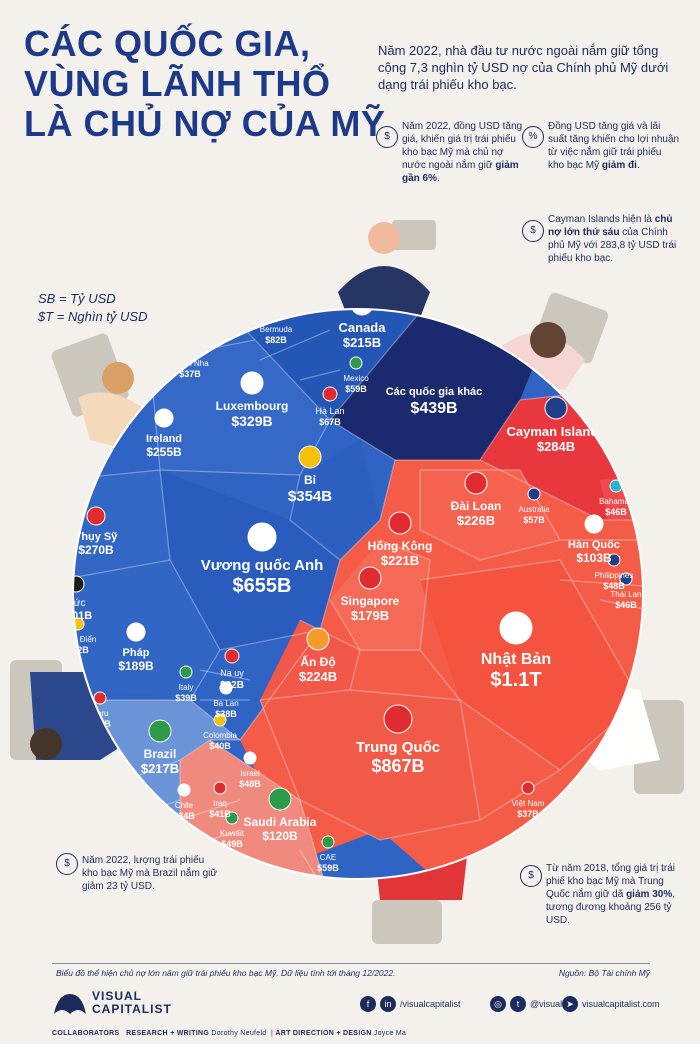 This screenshot has width=700, height=1044. What do you see at coordinates (407, 922) in the screenshot?
I see `chair-bottom` at bounding box center [407, 922].